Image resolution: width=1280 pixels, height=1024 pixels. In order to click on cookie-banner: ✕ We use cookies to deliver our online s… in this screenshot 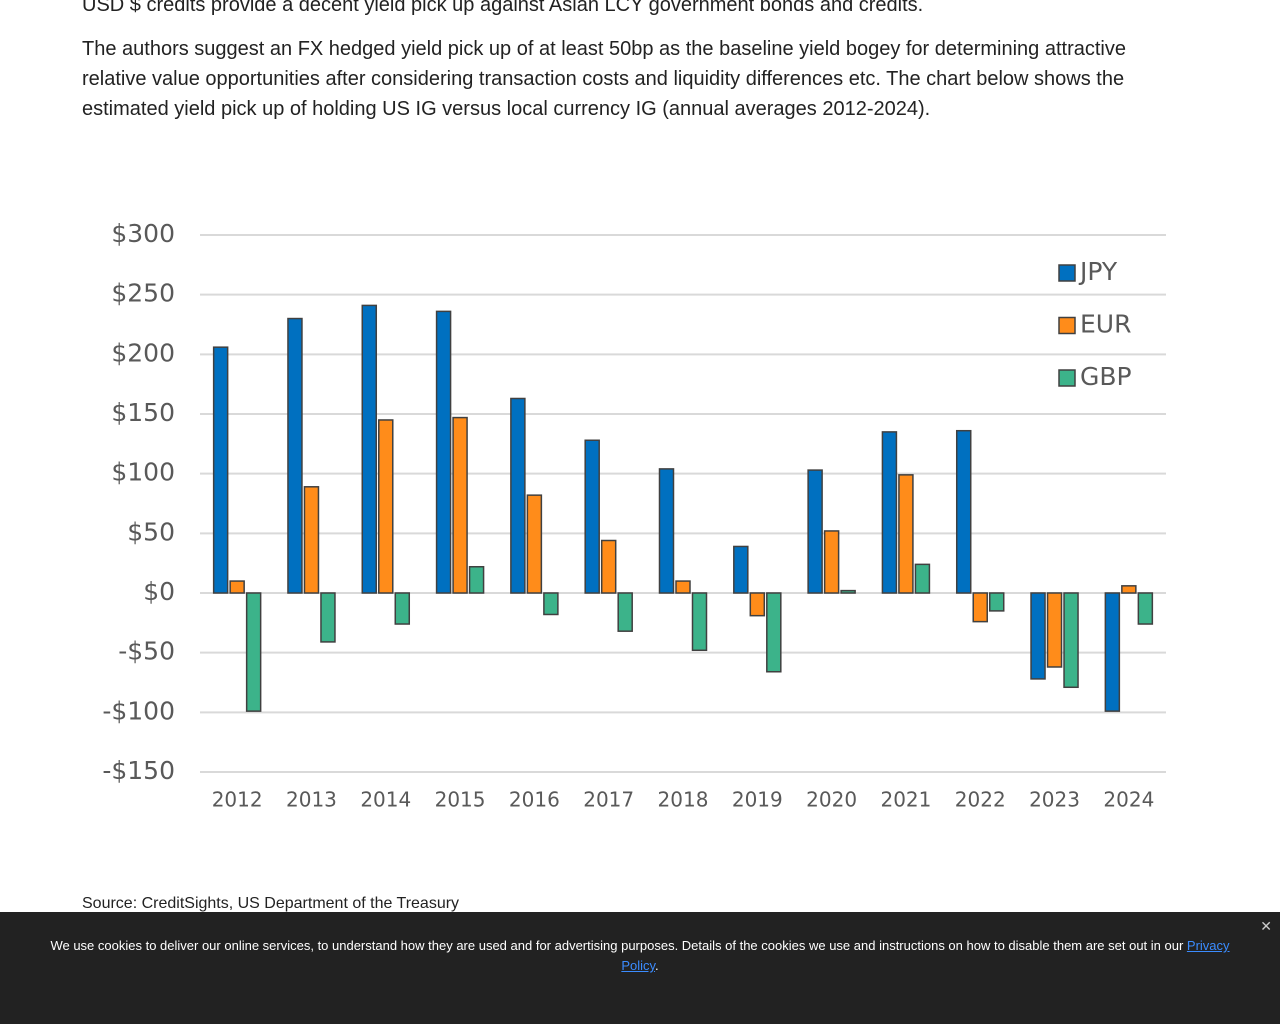, I will do `click(640, 968)`.